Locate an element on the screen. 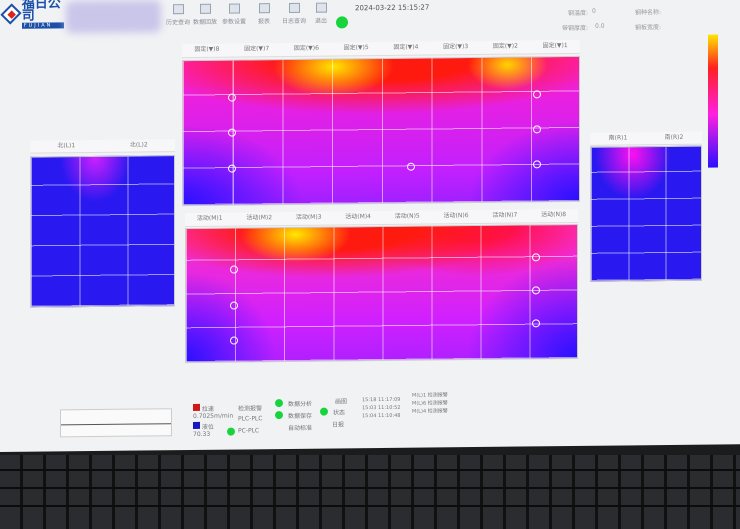 The width and height of the screenshot is (740, 529). field-label: 带钢厚度: is located at coordinates (575, 28).